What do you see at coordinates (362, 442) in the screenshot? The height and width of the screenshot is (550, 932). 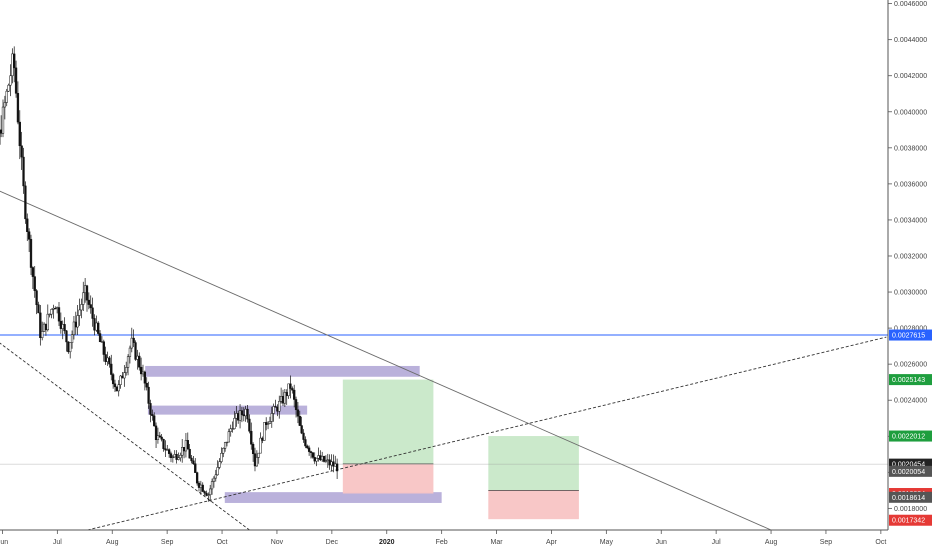 I see `zones-layer` at bounding box center [362, 442].